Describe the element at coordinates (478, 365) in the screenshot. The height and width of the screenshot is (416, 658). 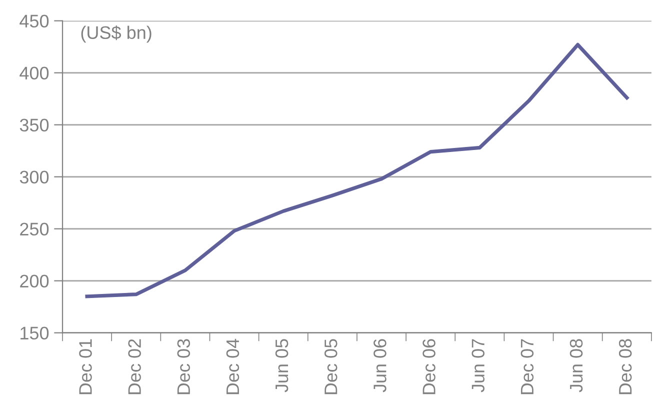
I see `x-tick-label: Jun 07` at that location.